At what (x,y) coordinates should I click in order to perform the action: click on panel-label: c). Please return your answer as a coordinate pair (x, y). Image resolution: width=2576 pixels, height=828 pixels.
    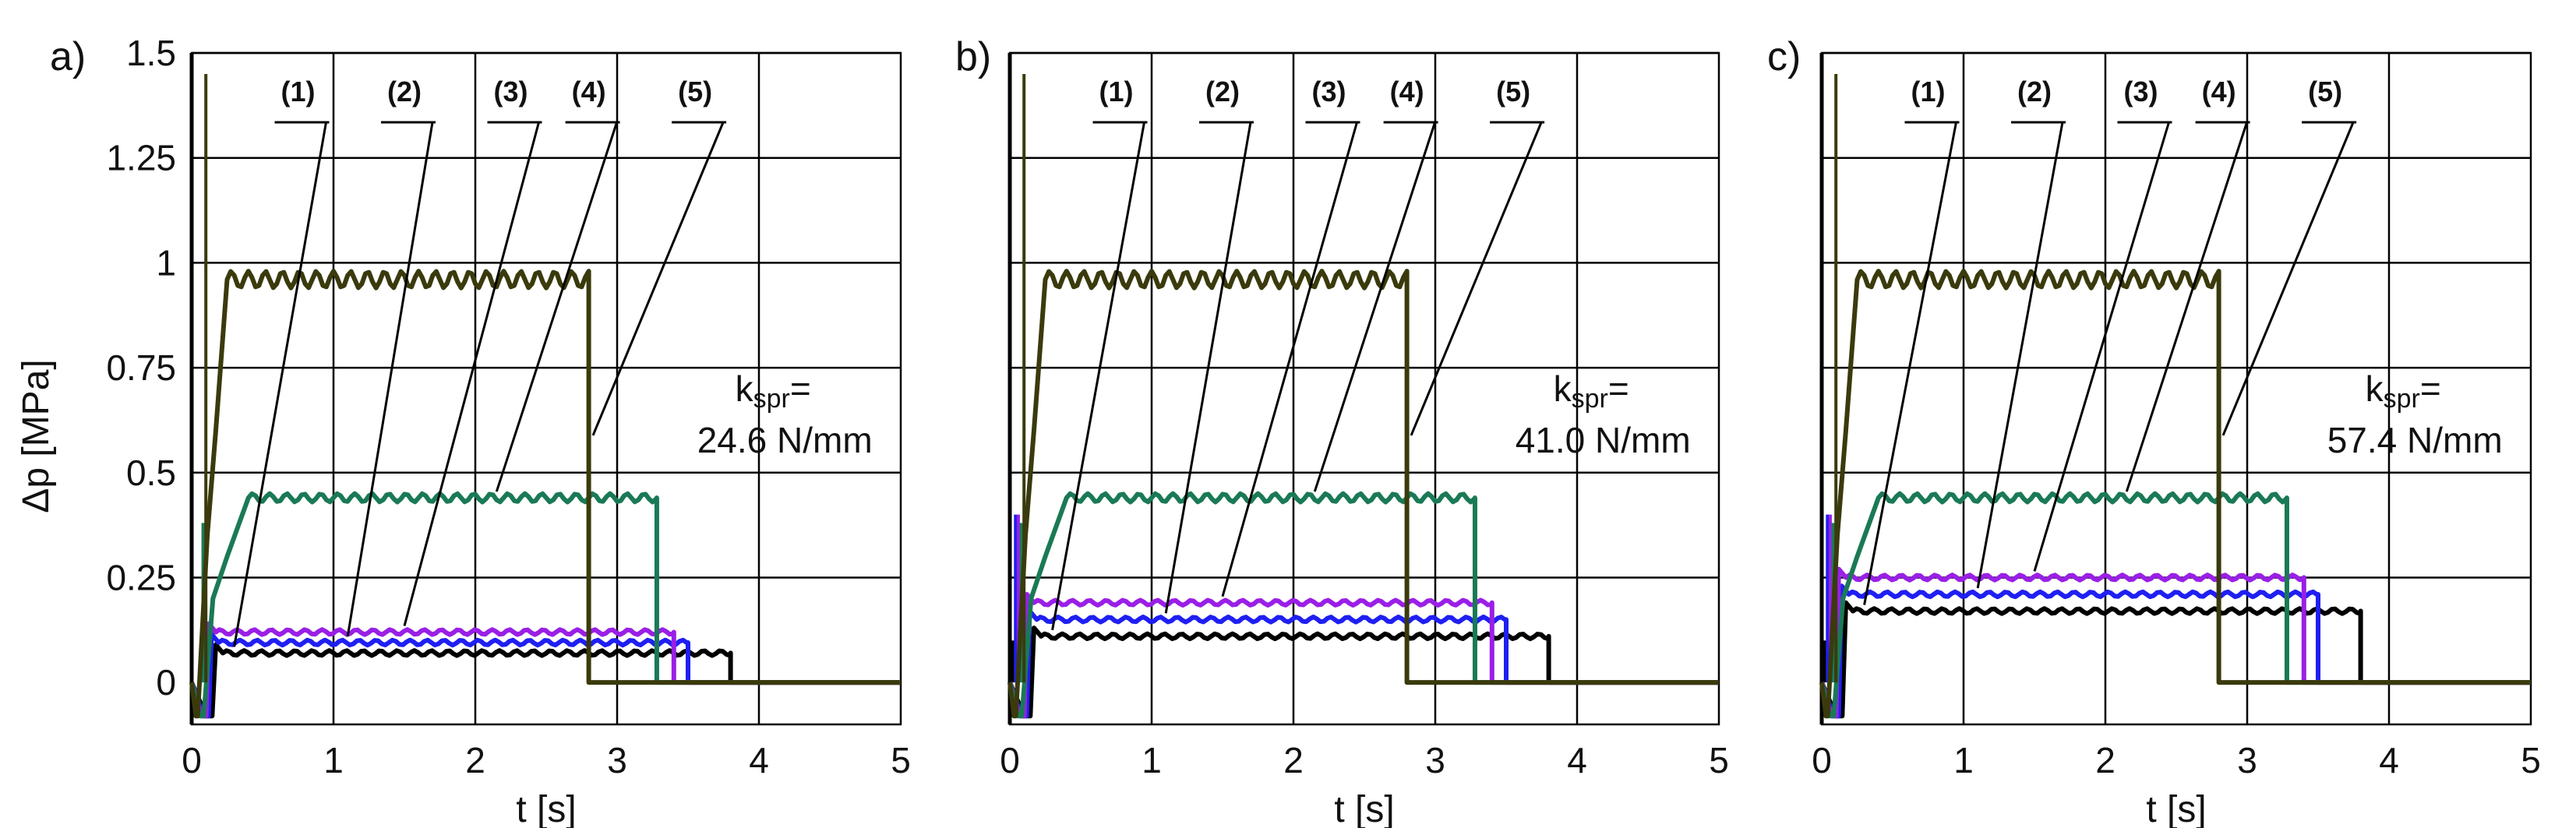
    Looking at the image, I should click on (1784, 56).